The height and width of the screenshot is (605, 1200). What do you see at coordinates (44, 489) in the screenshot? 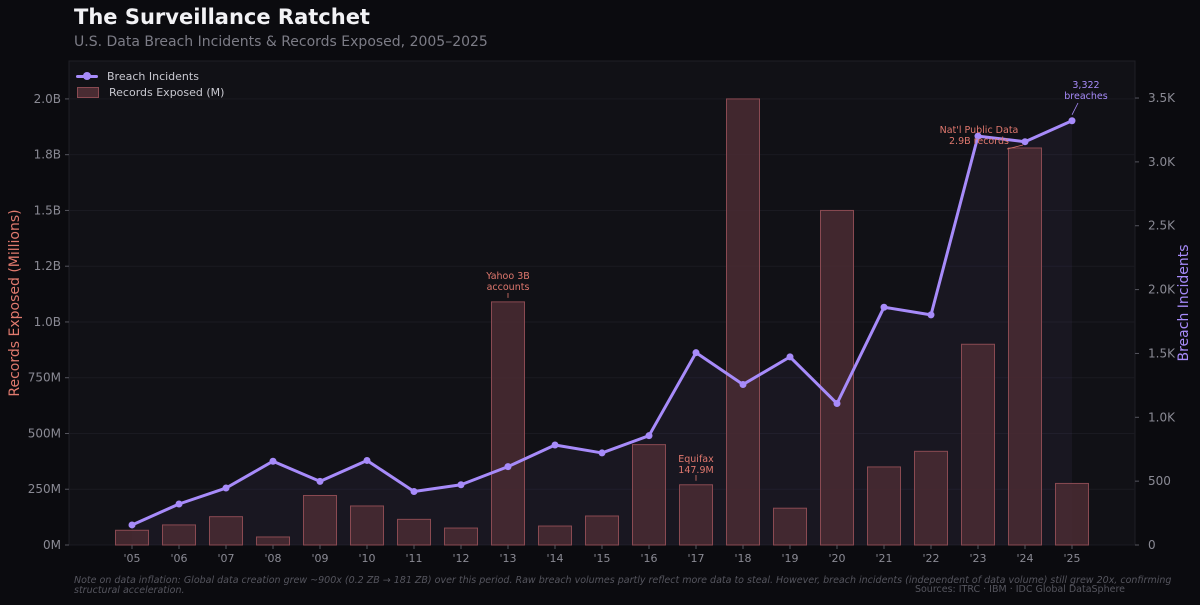
I see `left-tick-label: 250M` at bounding box center [44, 489].